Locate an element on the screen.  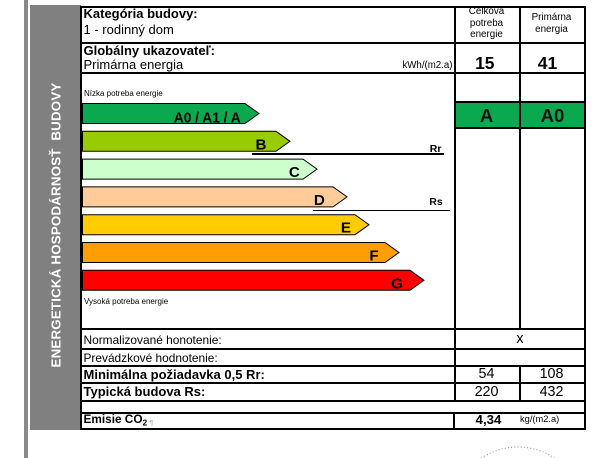
svg-text: C is located at coordinates (294, 172).